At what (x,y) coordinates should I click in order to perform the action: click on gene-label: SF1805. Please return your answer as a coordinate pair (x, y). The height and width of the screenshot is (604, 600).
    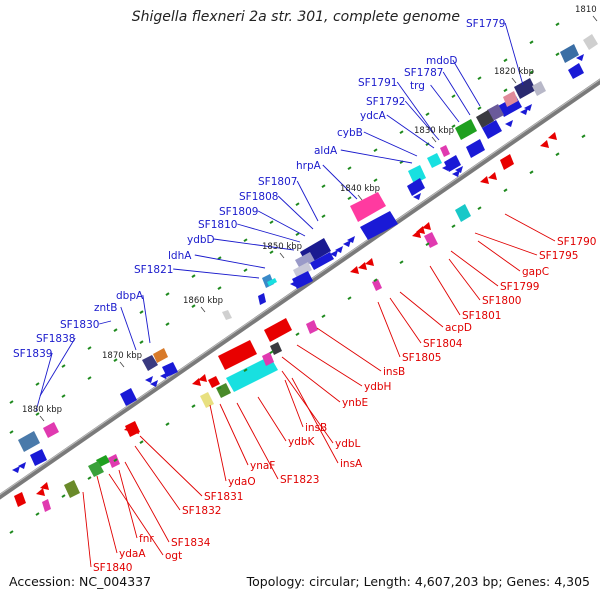
    Looking at the image, I should click on (421, 358).